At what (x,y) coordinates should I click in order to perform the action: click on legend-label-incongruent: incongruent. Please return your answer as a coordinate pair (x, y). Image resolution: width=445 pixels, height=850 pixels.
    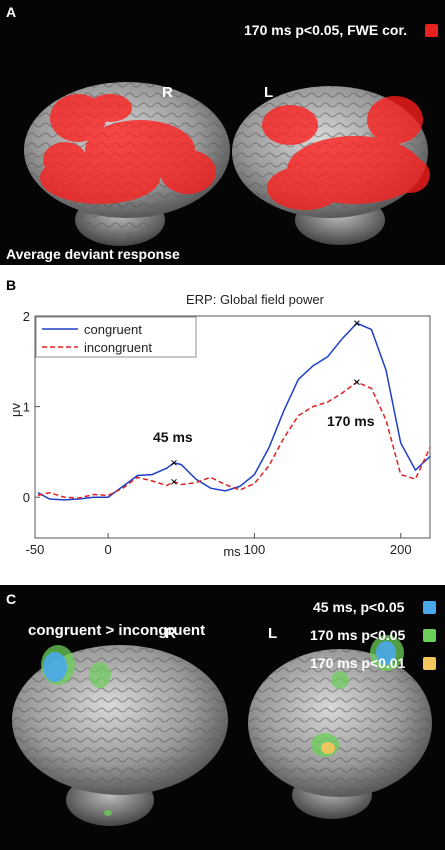
    Looking at the image, I should click on (118, 347).